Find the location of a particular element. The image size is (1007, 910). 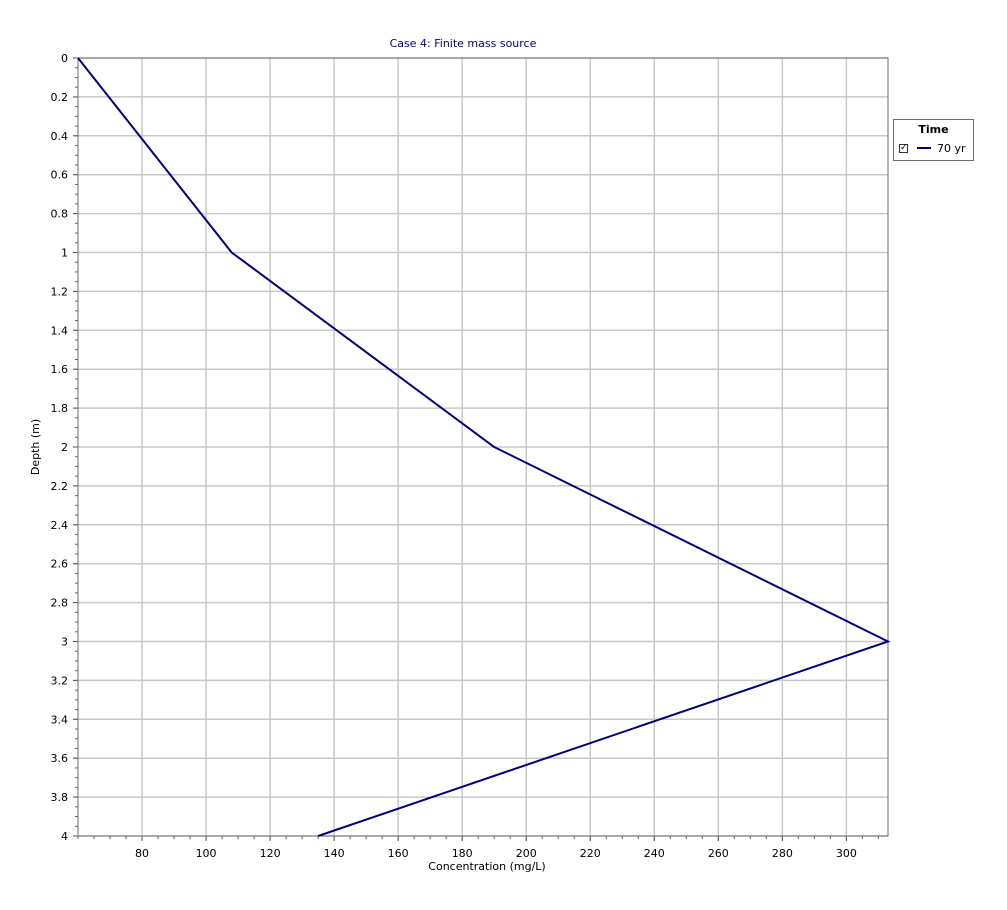

legend: Time ✓ 70 yr is located at coordinates (933, 140).